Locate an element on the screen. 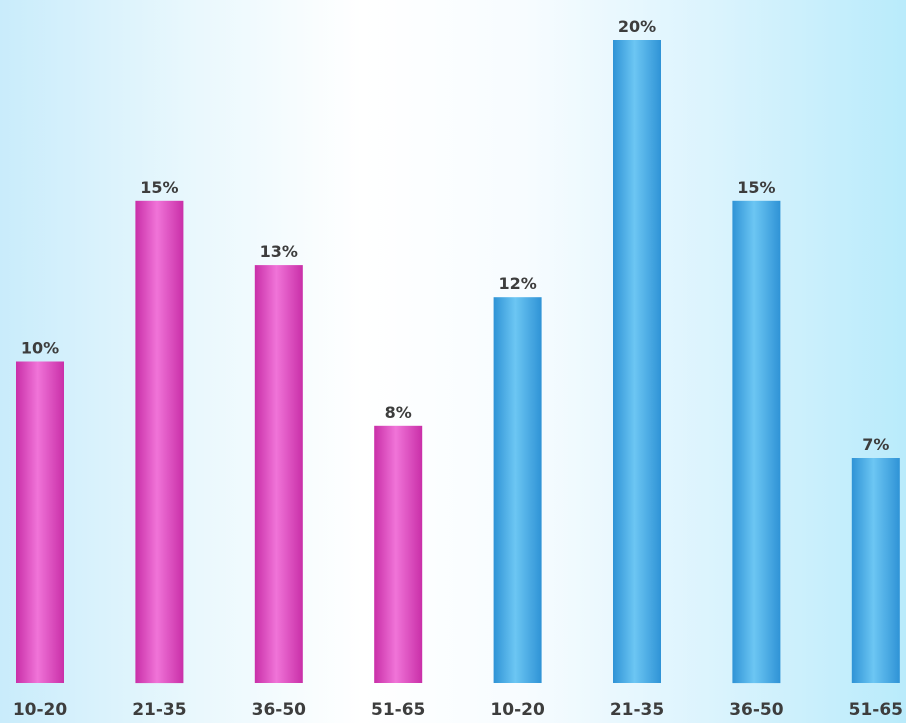  value-label-2: 15% is located at coordinates (159, 187).